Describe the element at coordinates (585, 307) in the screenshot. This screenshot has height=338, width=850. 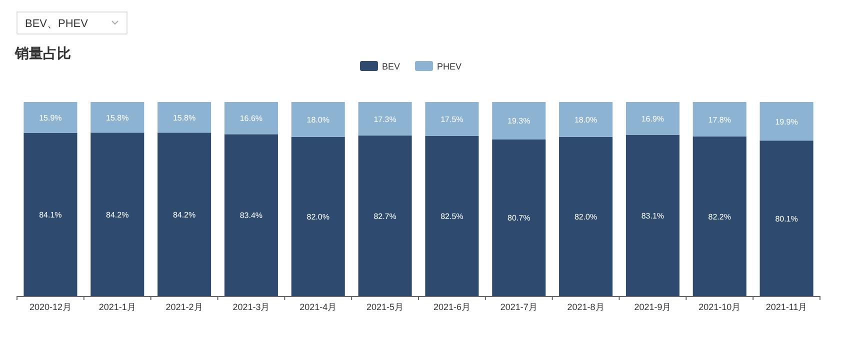
I see `x-tick-label: 2021-8月` at that location.